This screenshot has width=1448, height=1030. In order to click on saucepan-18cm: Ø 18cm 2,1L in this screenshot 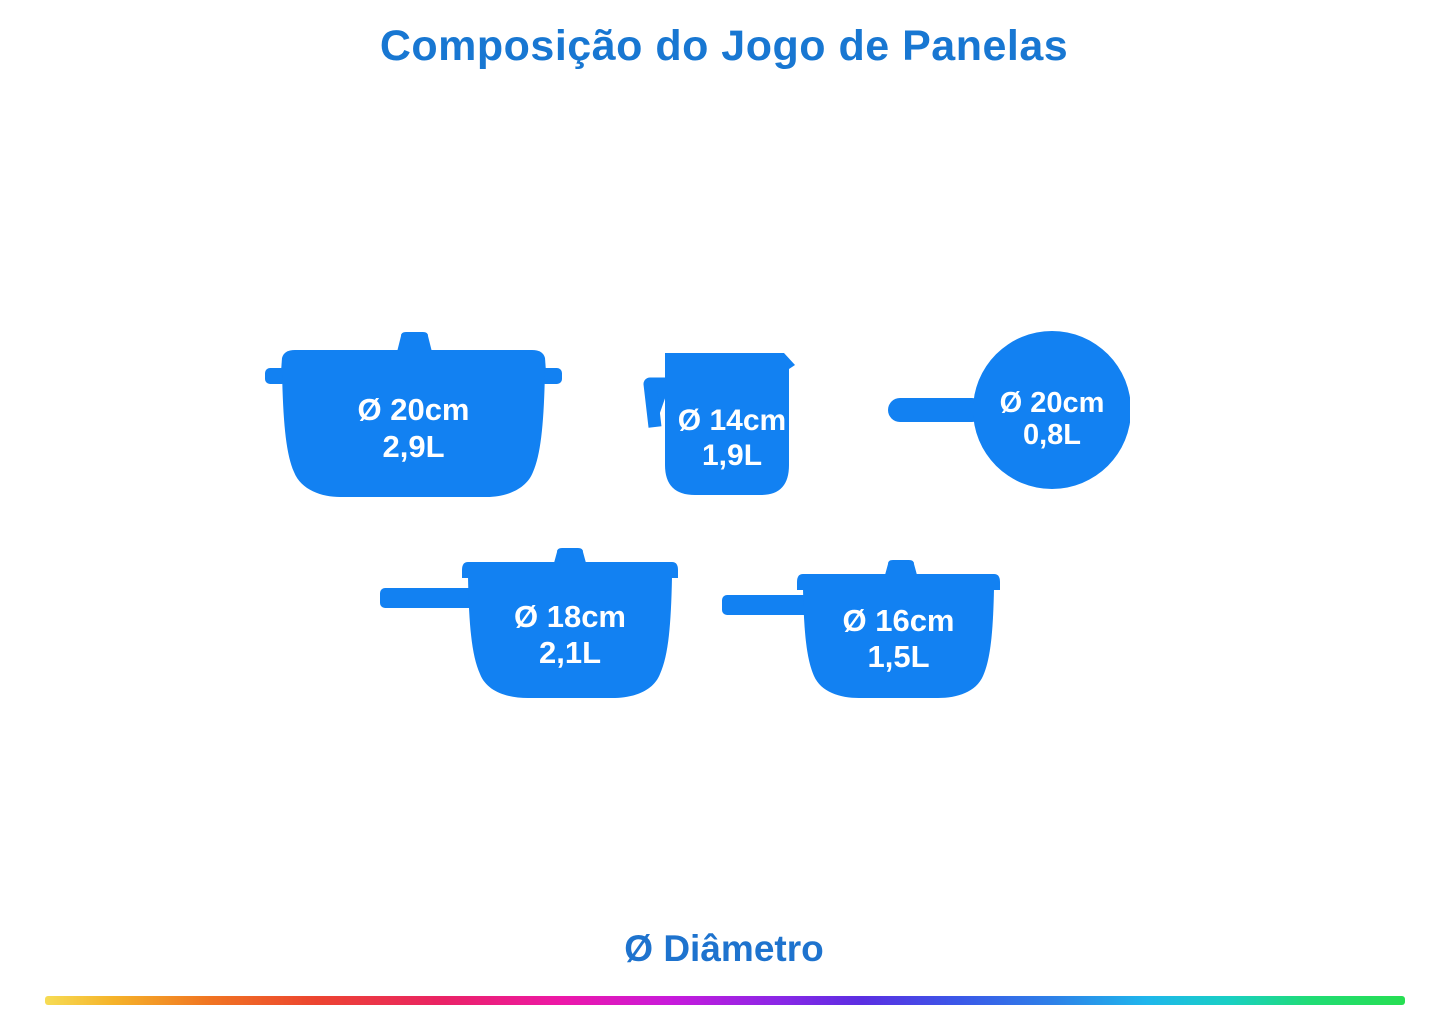, I will do `click(529, 624)`.